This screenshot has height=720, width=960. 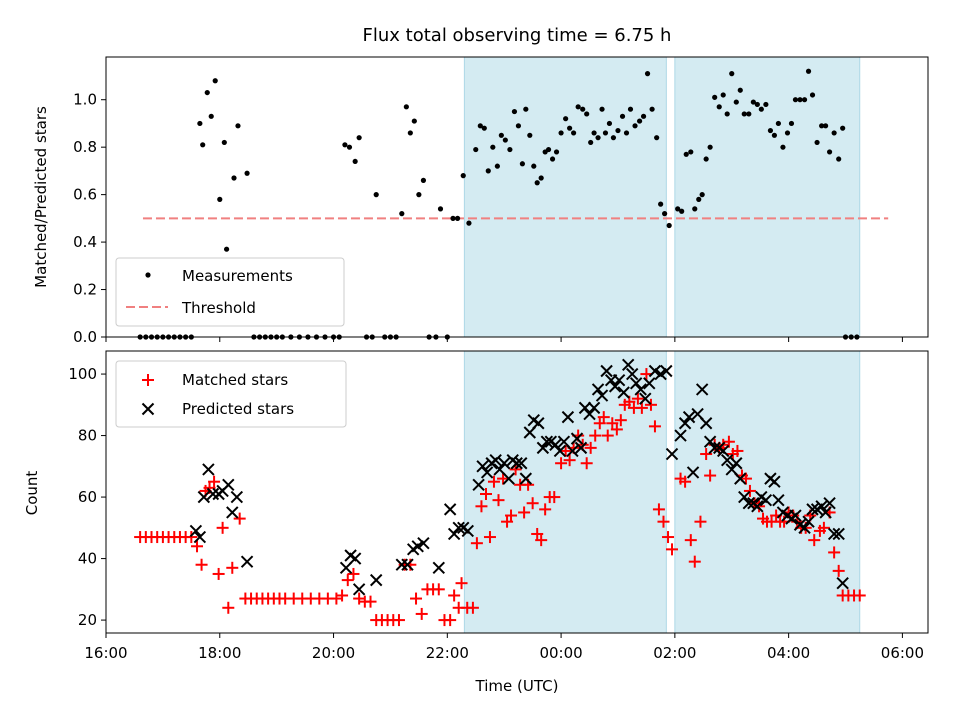 What do you see at coordinates (85, 195) in the screenshot?
I see `y-tick-label: 0.6` at bounding box center [85, 195].